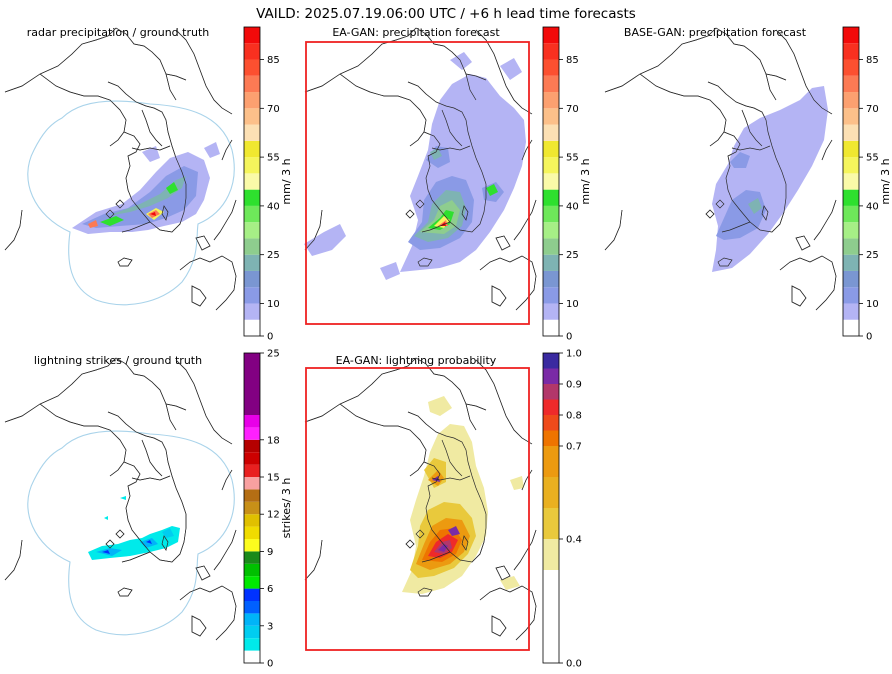 Image resolution: width=892 pixels, height=674 pixels. What do you see at coordinates (270, 337) in the screenshot?
I see `colorbar-tick-label: 0` at bounding box center [270, 337].